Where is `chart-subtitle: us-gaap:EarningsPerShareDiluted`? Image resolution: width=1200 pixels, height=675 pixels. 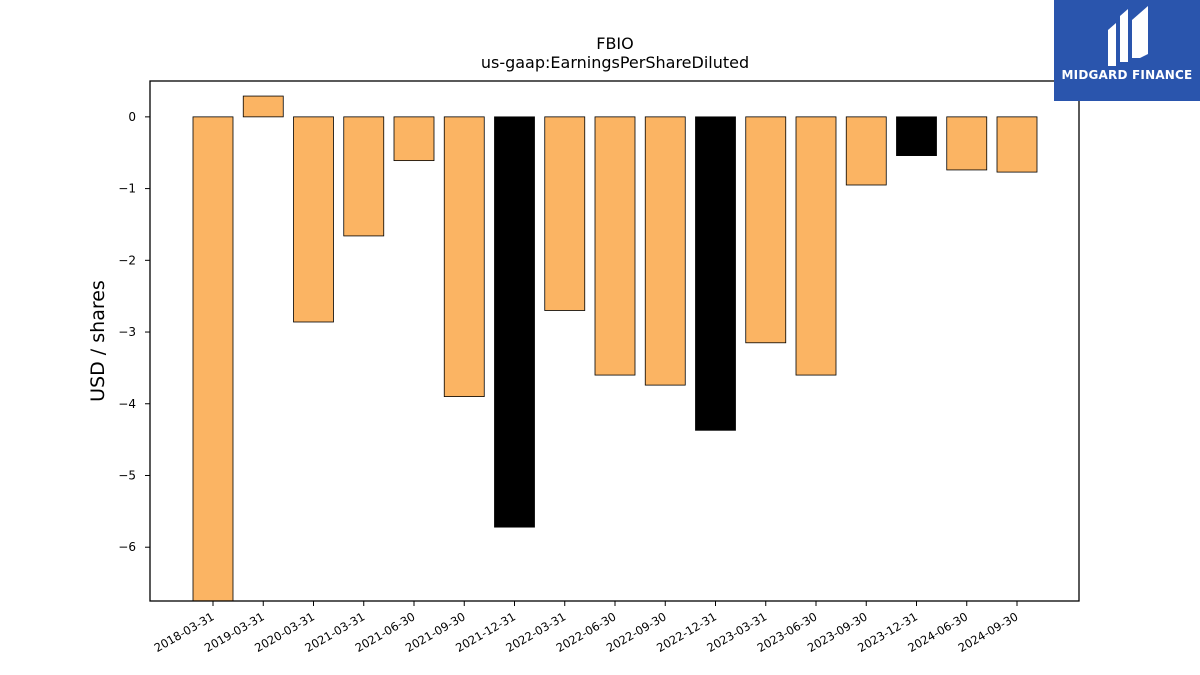
chart-subtitle: us-gaap:EarningsPerShareDiluted is located at coordinates (615, 62).